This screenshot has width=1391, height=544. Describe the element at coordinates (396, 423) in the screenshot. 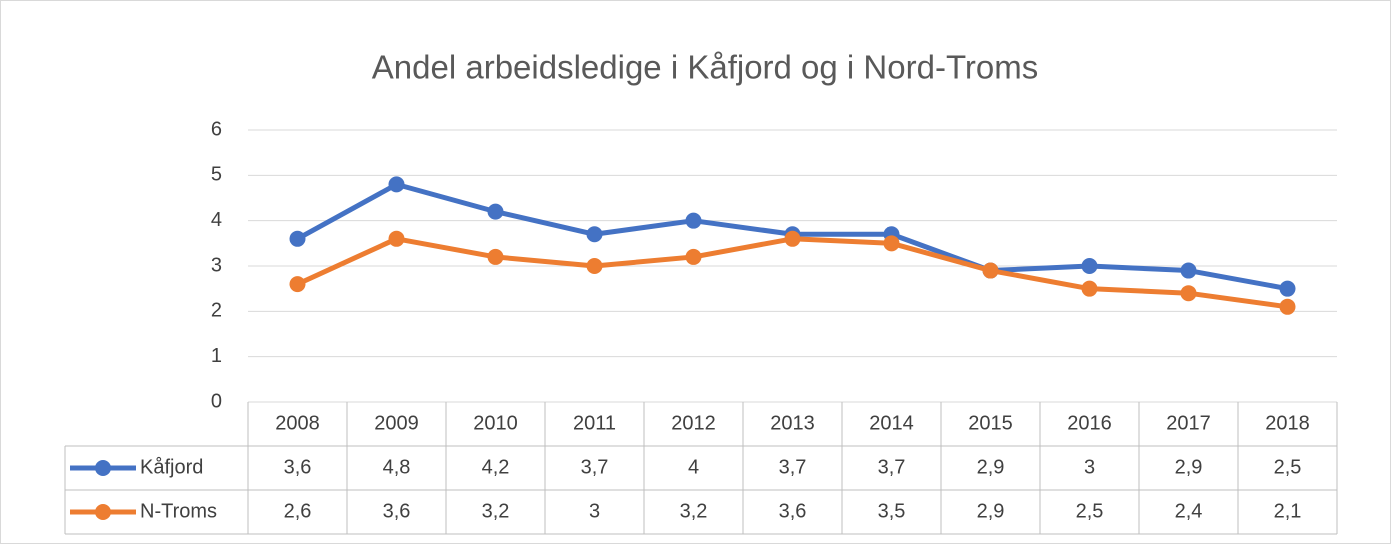

I see `x-tick-label: 2009` at that location.